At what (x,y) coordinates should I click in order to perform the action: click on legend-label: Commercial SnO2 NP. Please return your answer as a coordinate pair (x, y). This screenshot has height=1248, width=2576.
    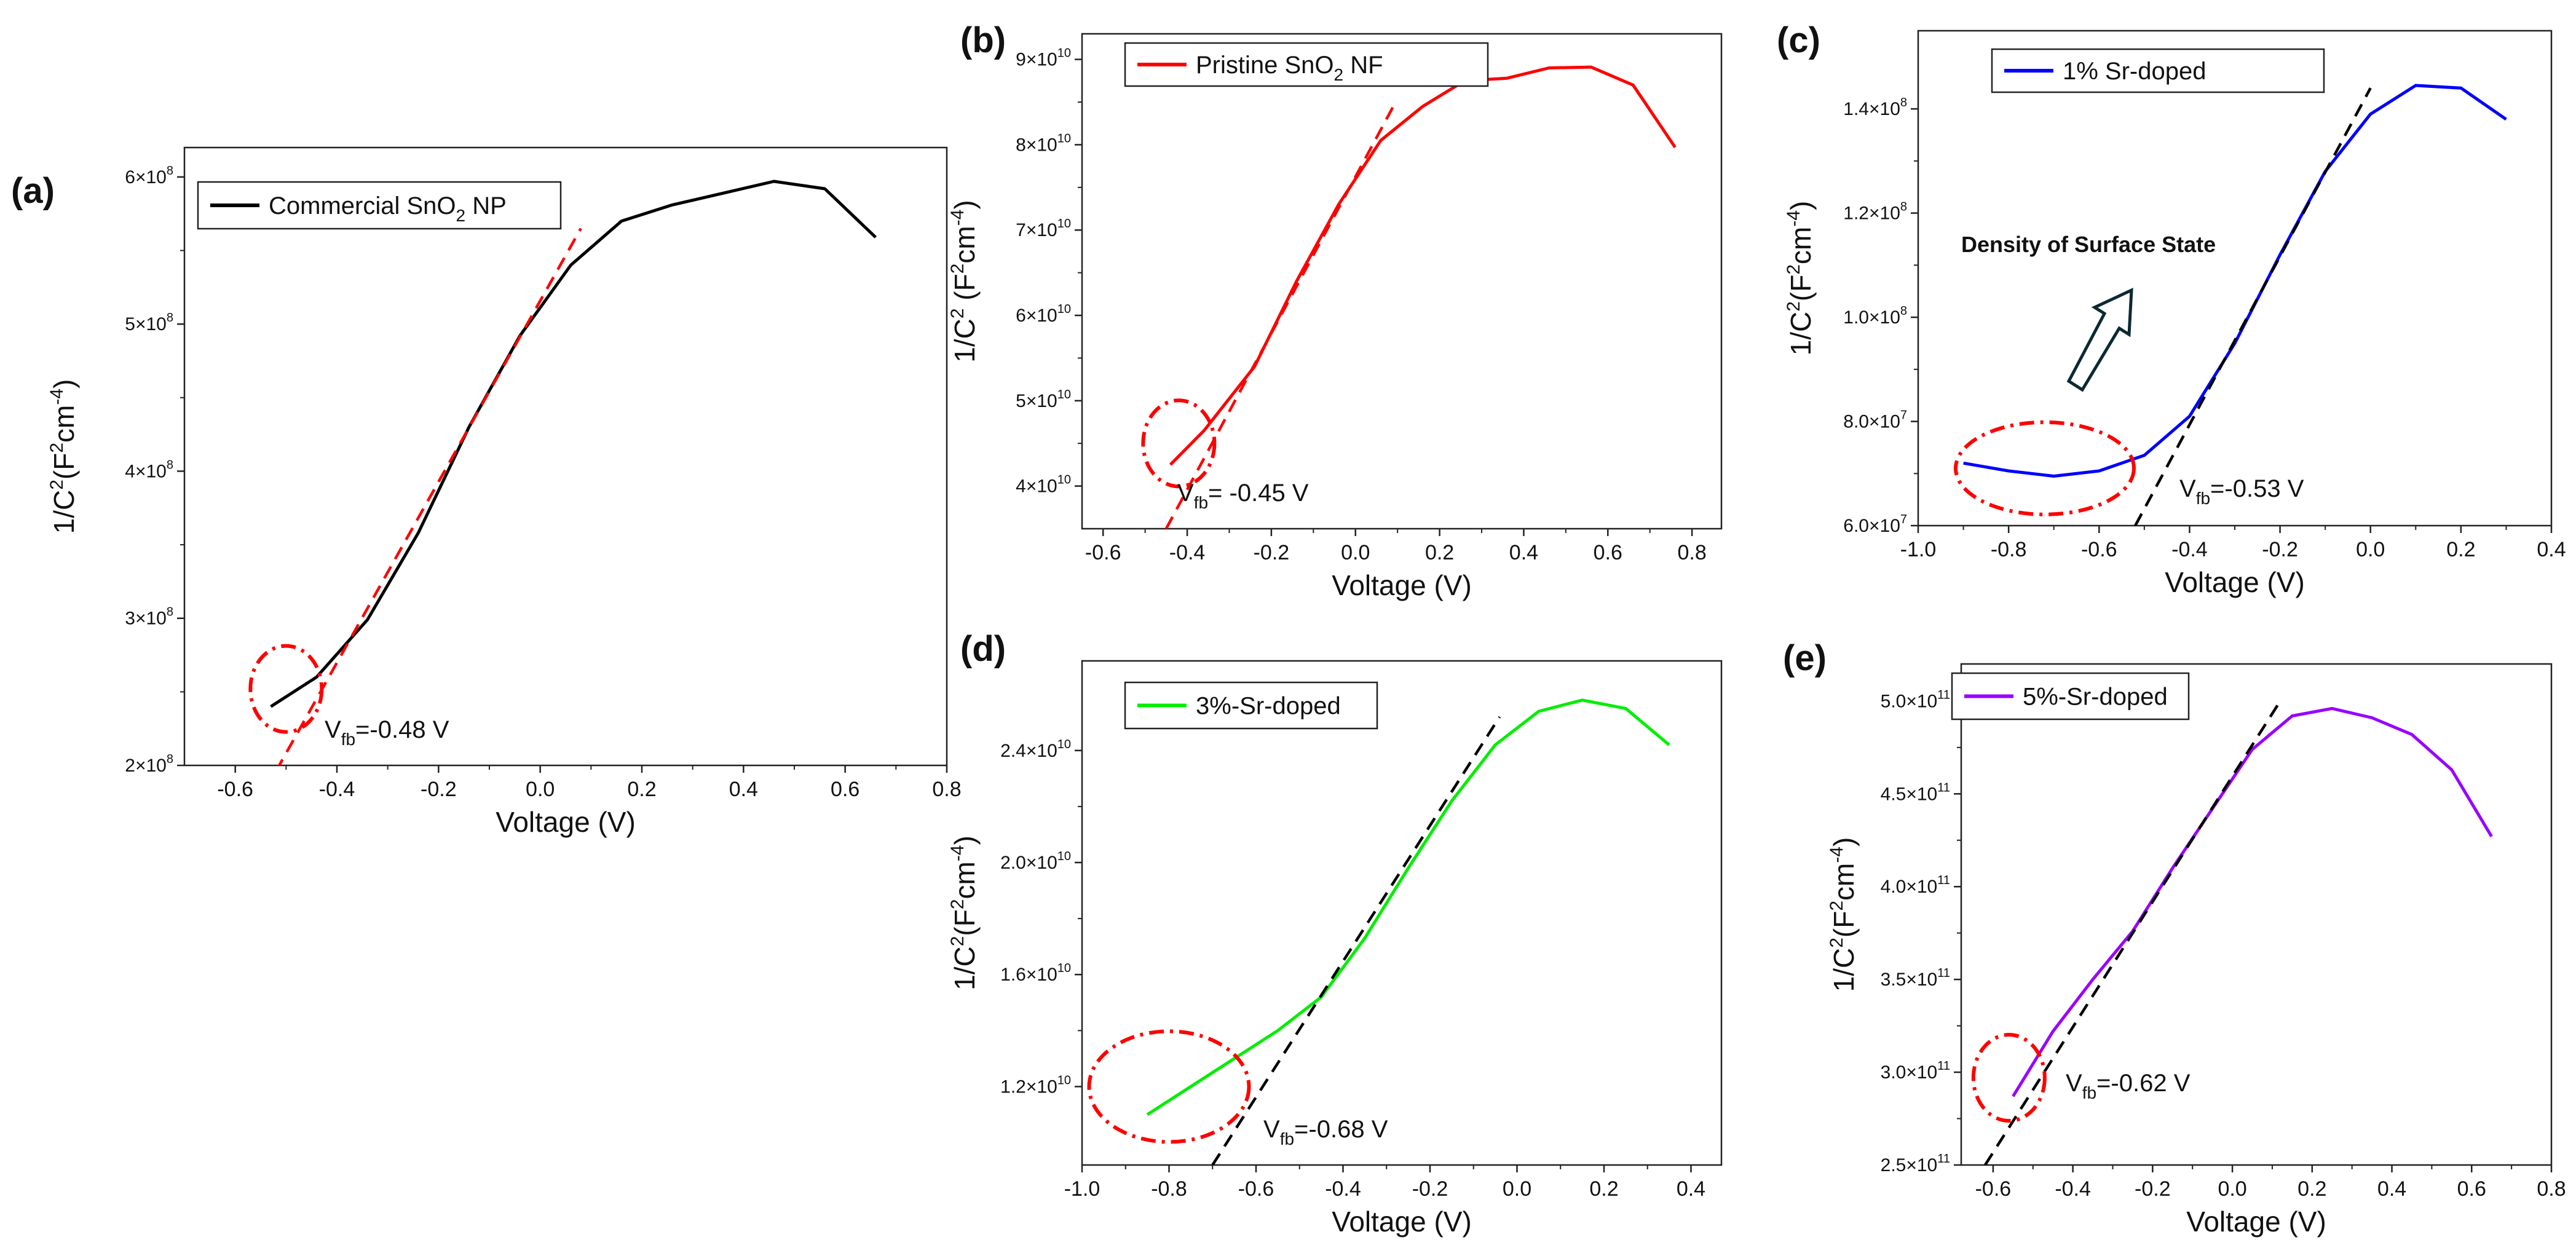
    Looking at the image, I should click on (388, 208).